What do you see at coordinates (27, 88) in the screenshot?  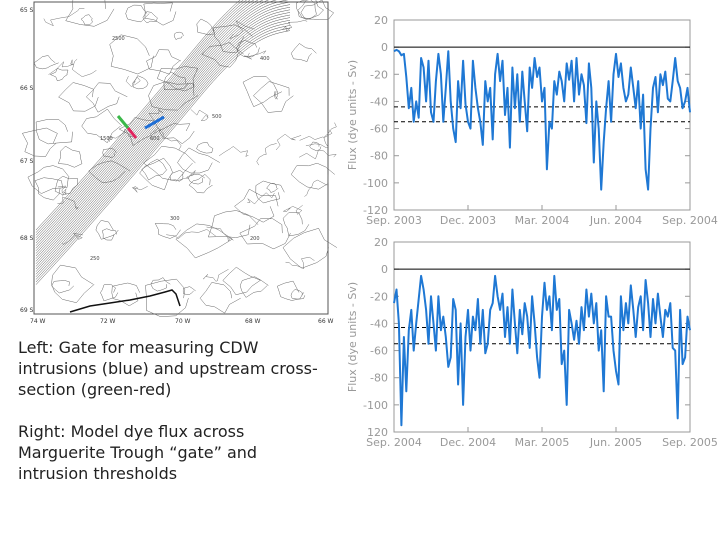 I see `lat-label: 66 S` at bounding box center [27, 88].